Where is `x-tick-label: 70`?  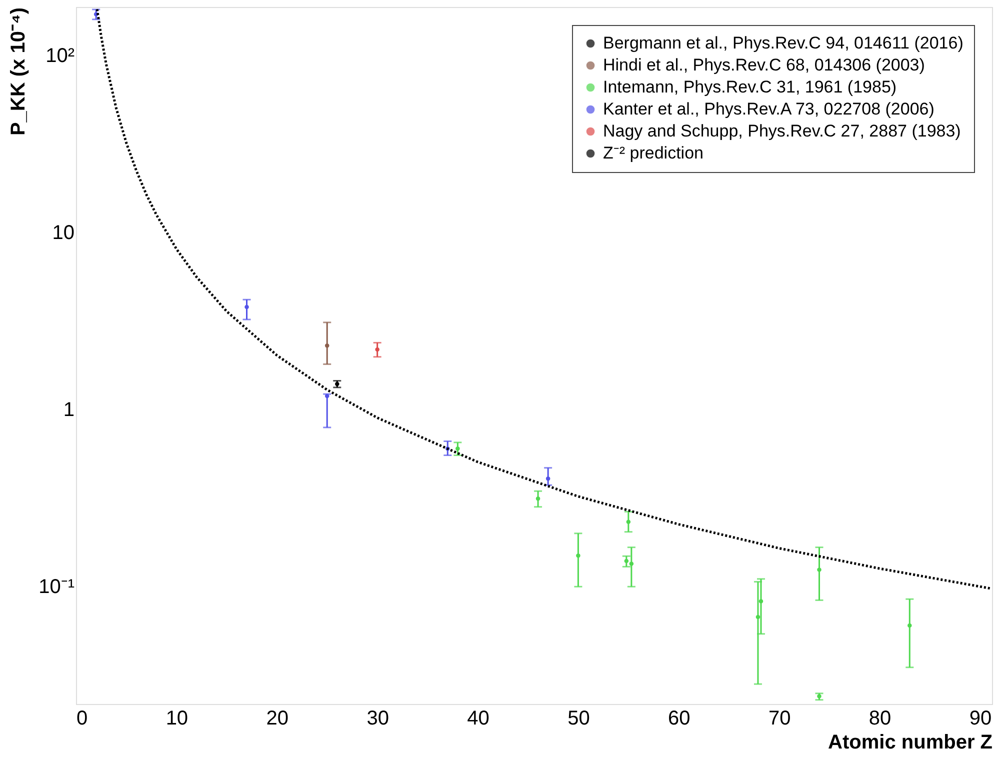 x-tick-label: 70 is located at coordinates (779, 719).